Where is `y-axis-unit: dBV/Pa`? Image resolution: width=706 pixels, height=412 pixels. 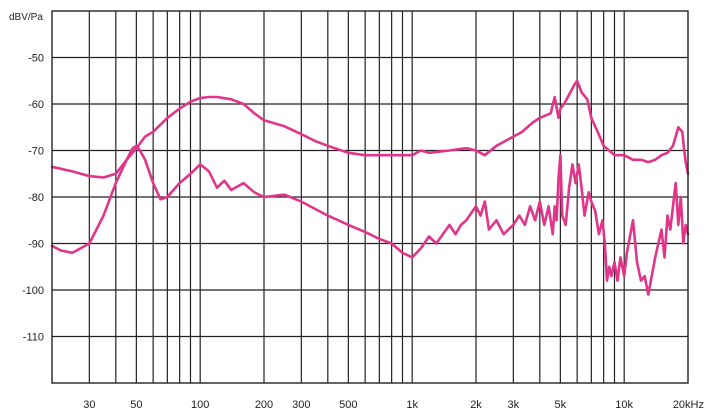
y-axis-unit: dBV/Pa is located at coordinates (26, 17).